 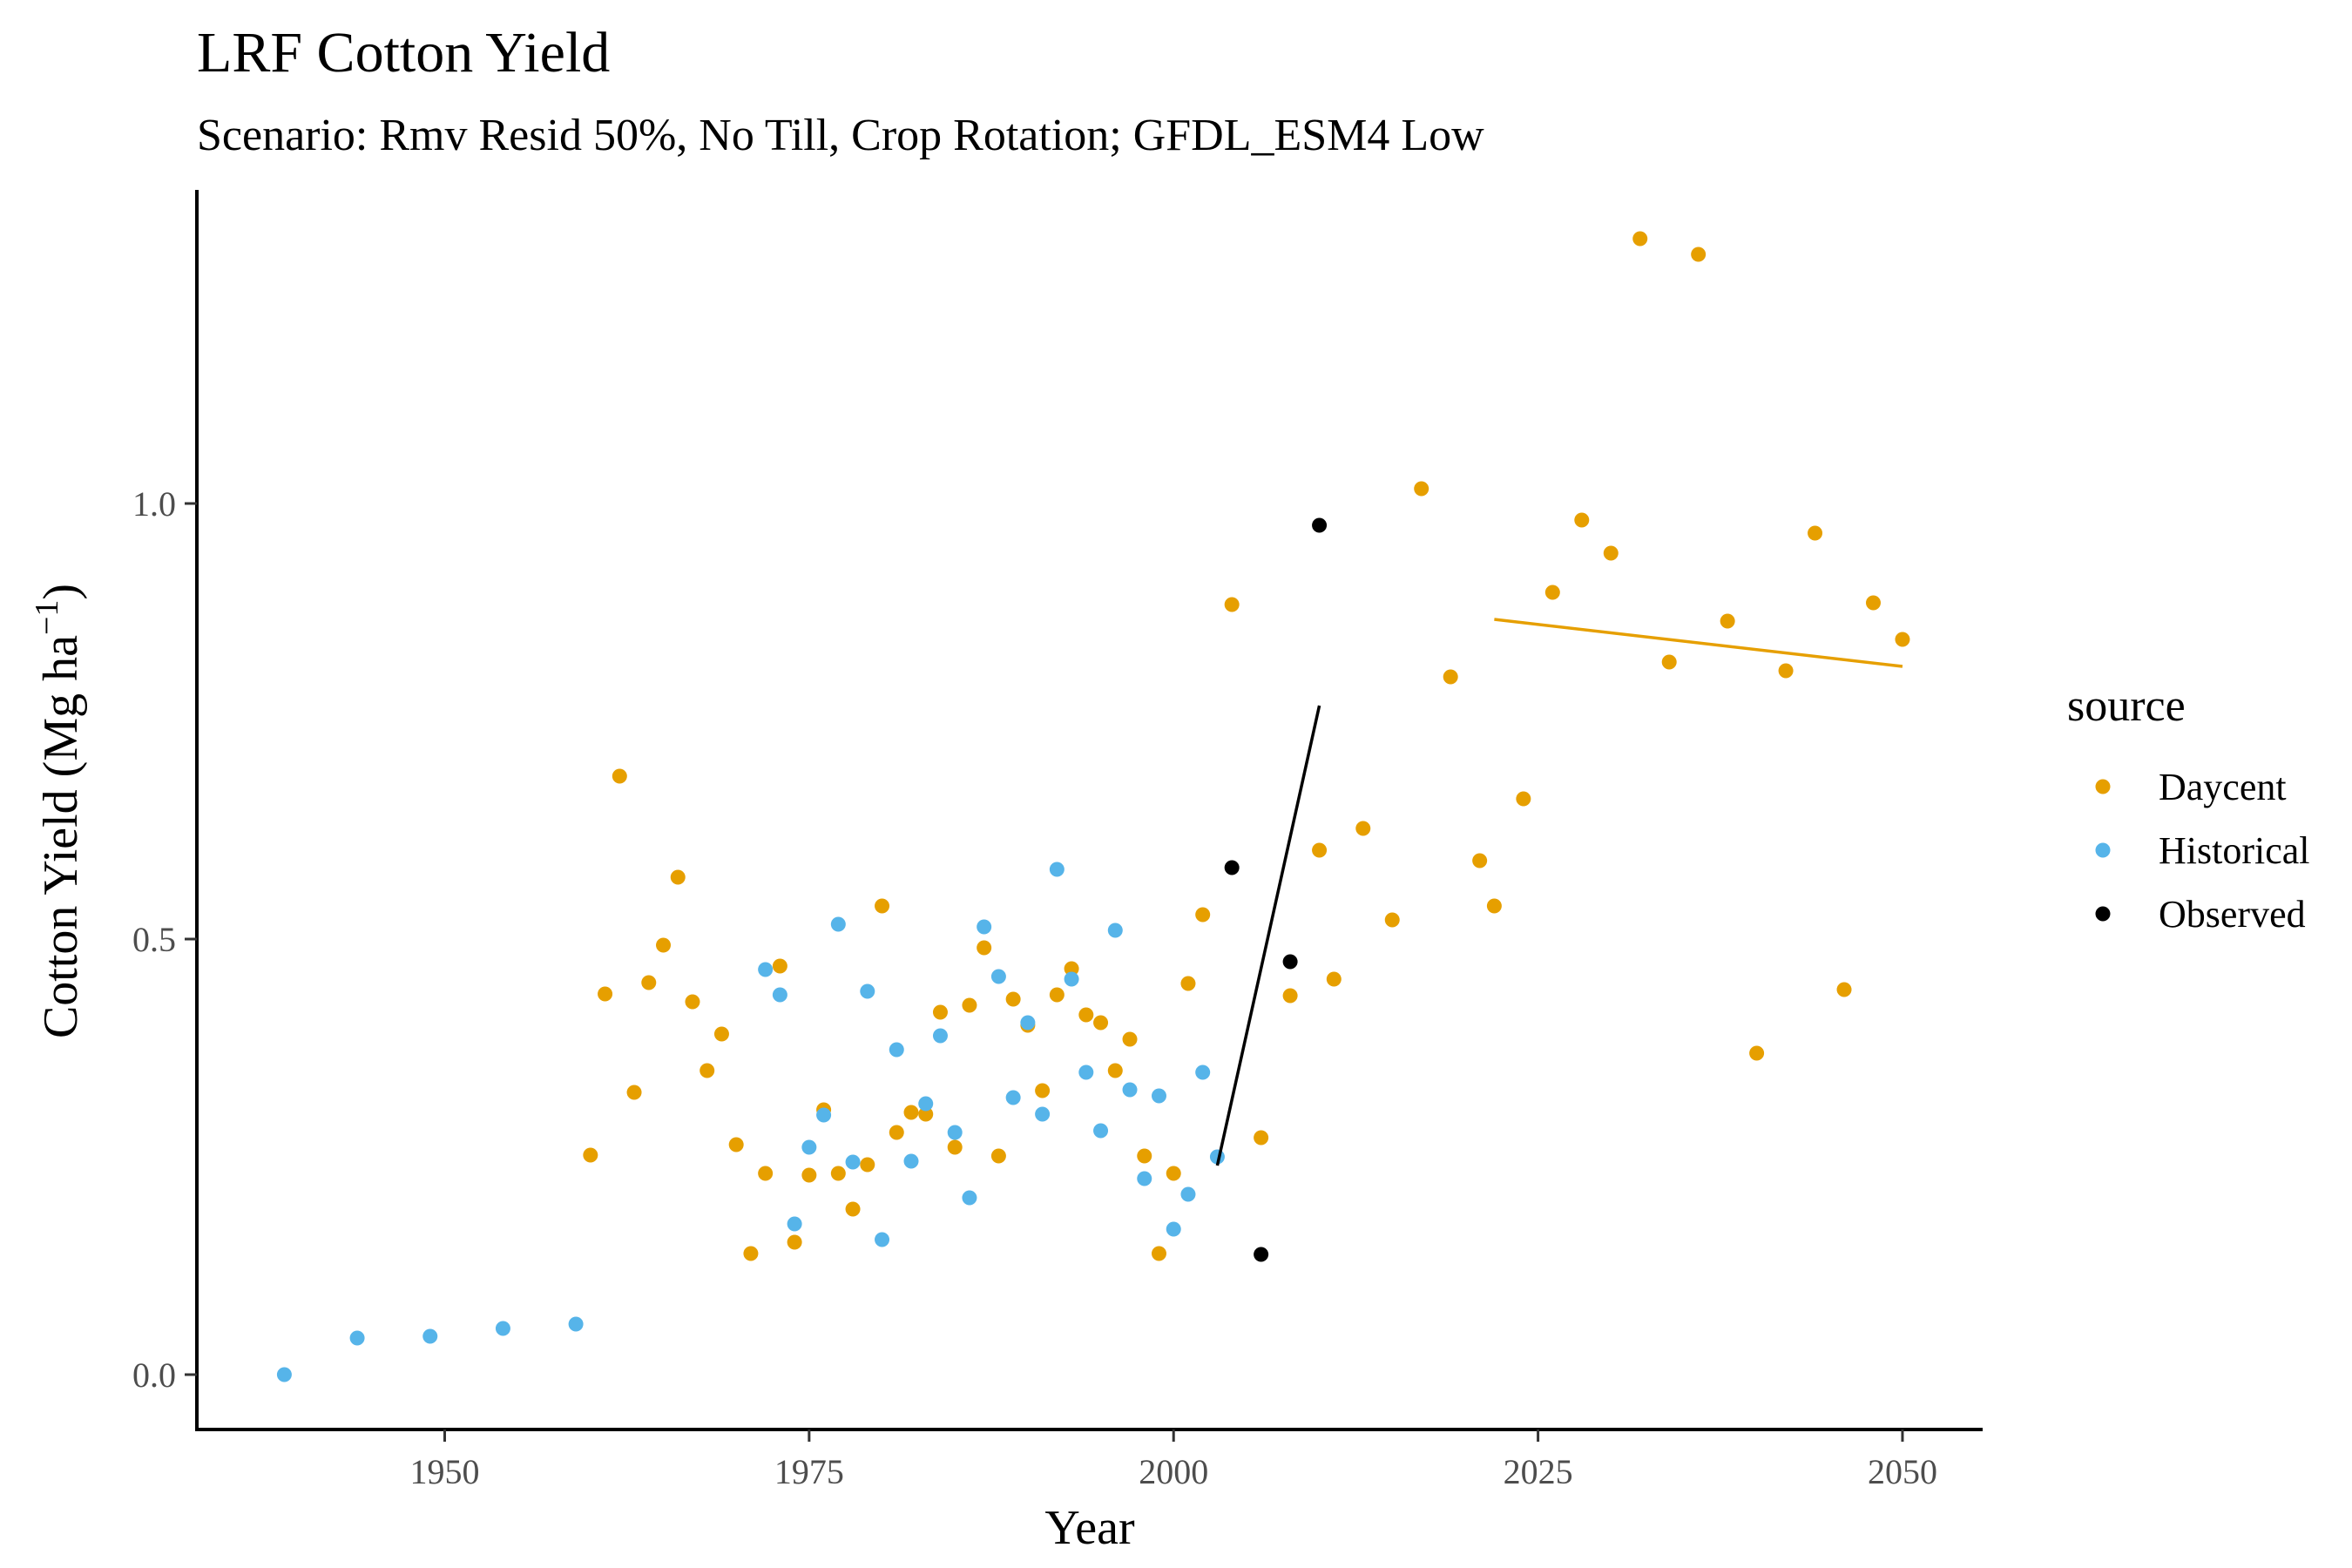 What do you see at coordinates (1538, 1471) in the screenshot?
I see `x-tick-label-2025: 2025` at bounding box center [1538, 1471].